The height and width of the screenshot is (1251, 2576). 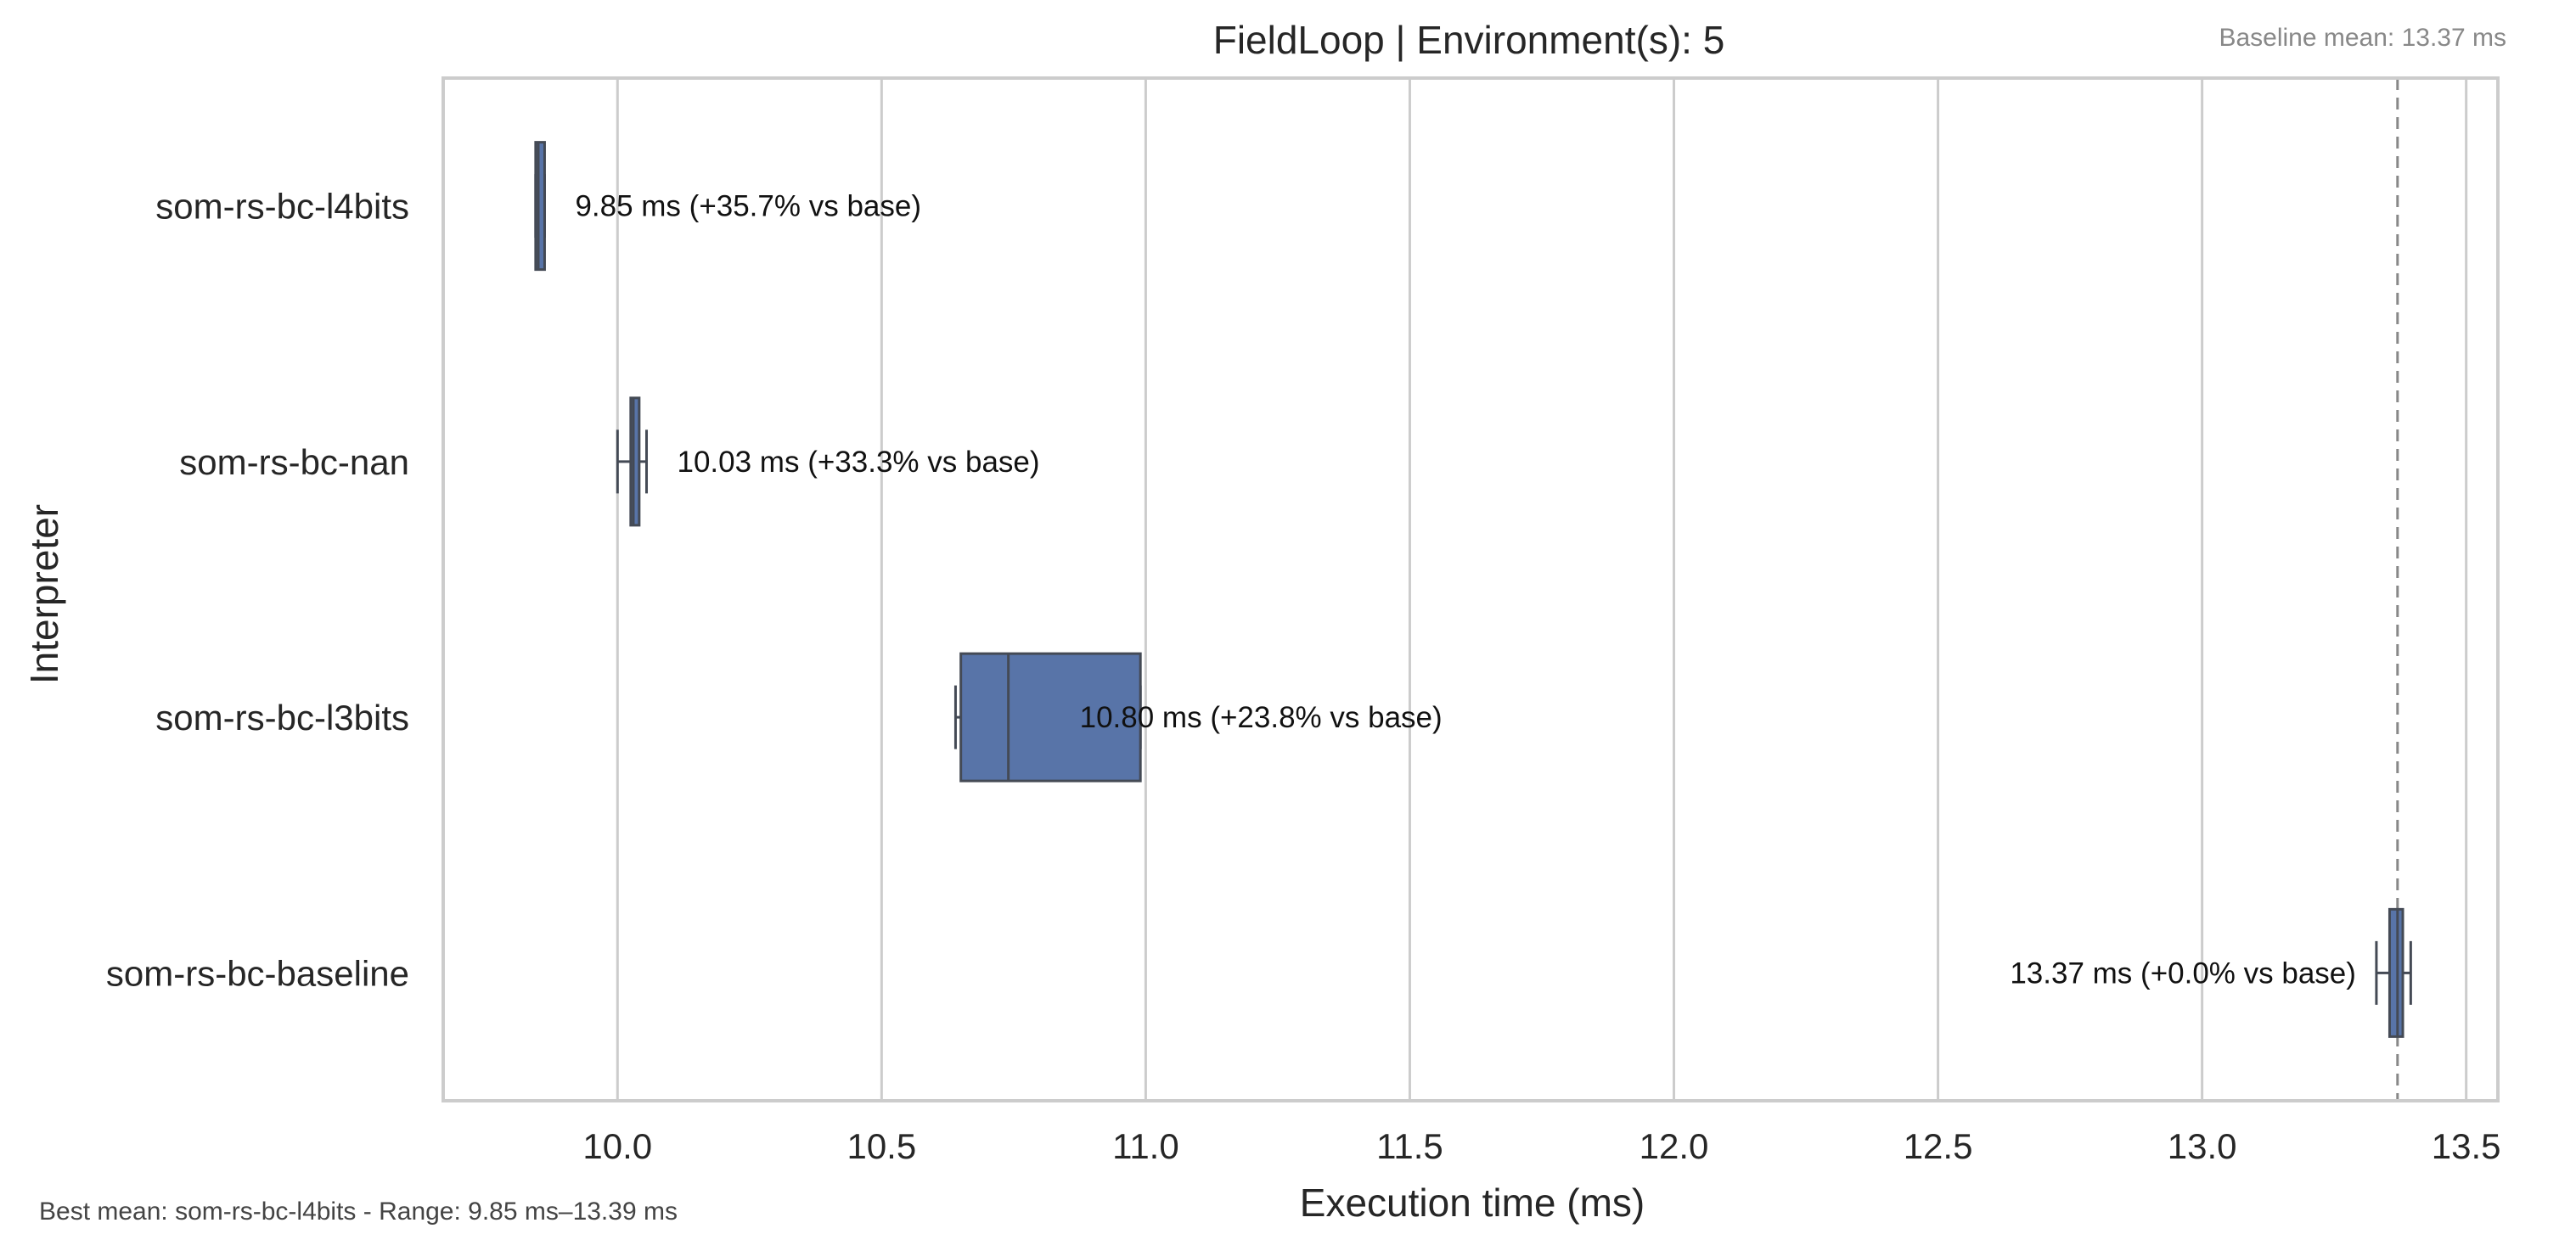 What do you see at coordinates (1145, 1146) in the screenshot?
I see `x-tick-label: 11.0` at bounding box center [1145, 1146].